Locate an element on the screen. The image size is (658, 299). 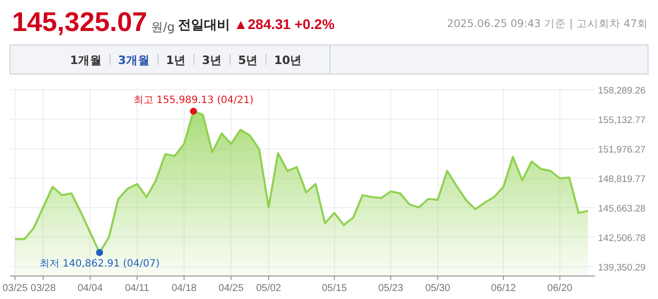
x-tick-label: 05/30 is located at coordinates (438, 288).